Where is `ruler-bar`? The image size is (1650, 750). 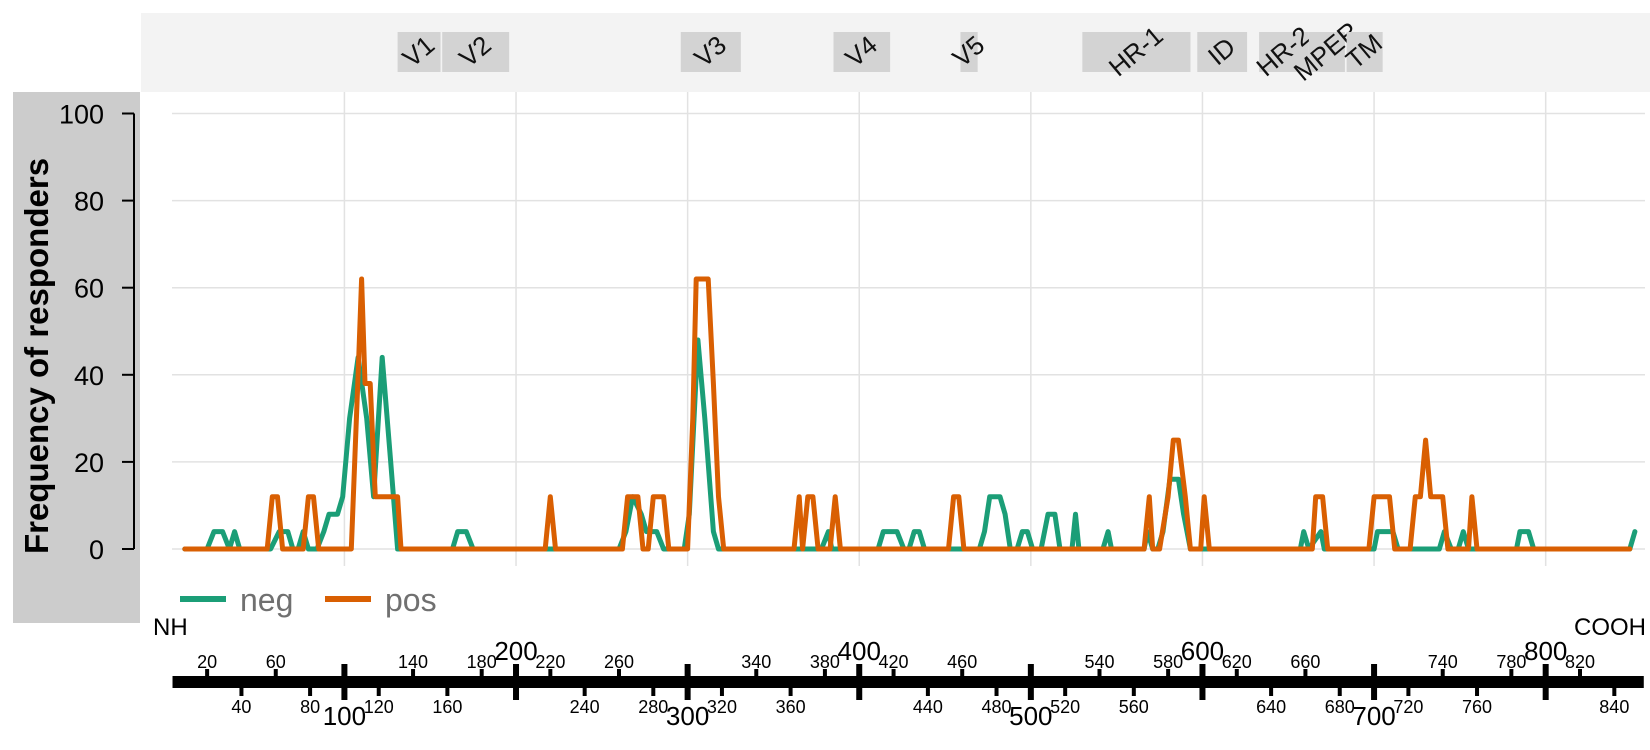 ruler-bar is located at coordinates (908, 682).